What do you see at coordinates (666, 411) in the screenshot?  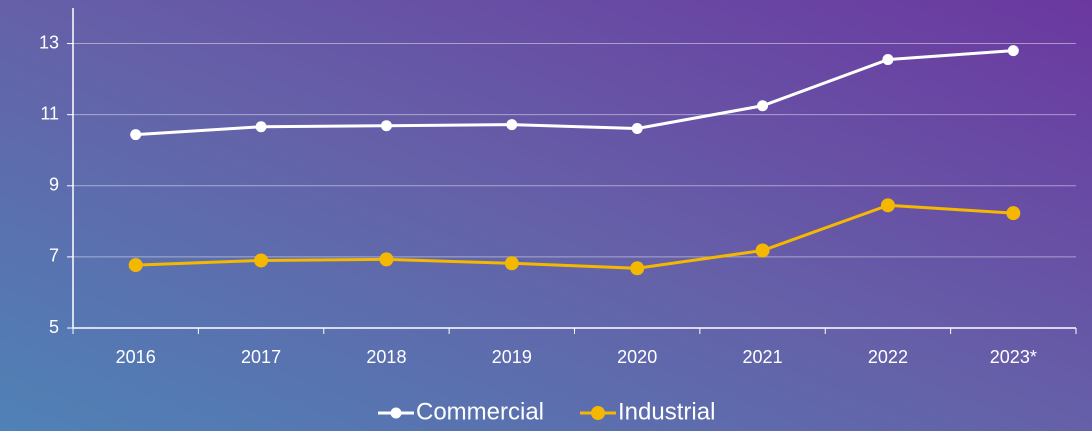 I see `legend-label: Industrial` at bounding box center [666, 411].